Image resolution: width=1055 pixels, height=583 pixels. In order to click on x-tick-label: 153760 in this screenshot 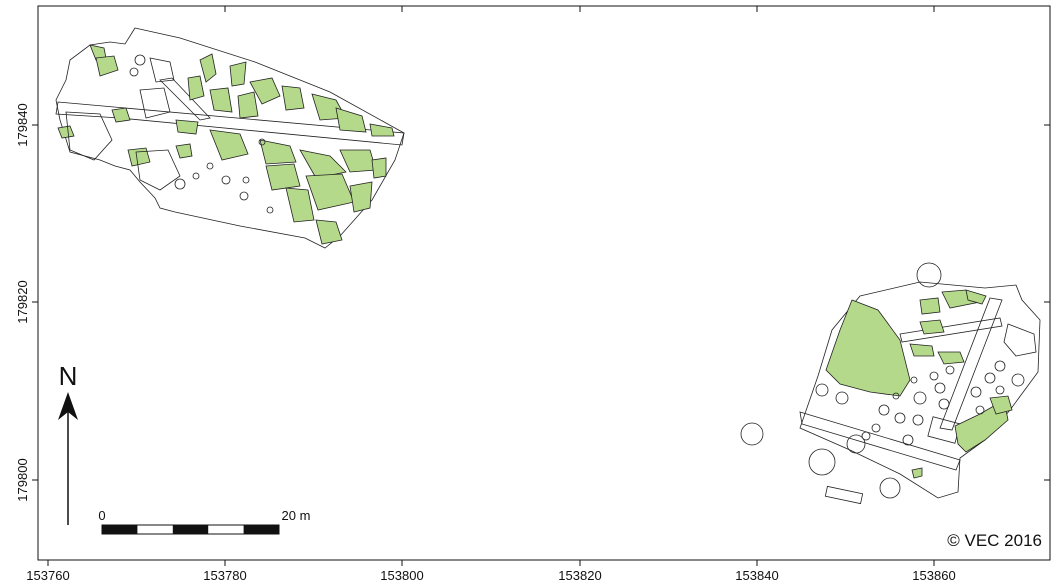, I will do `click(47, 575)`.